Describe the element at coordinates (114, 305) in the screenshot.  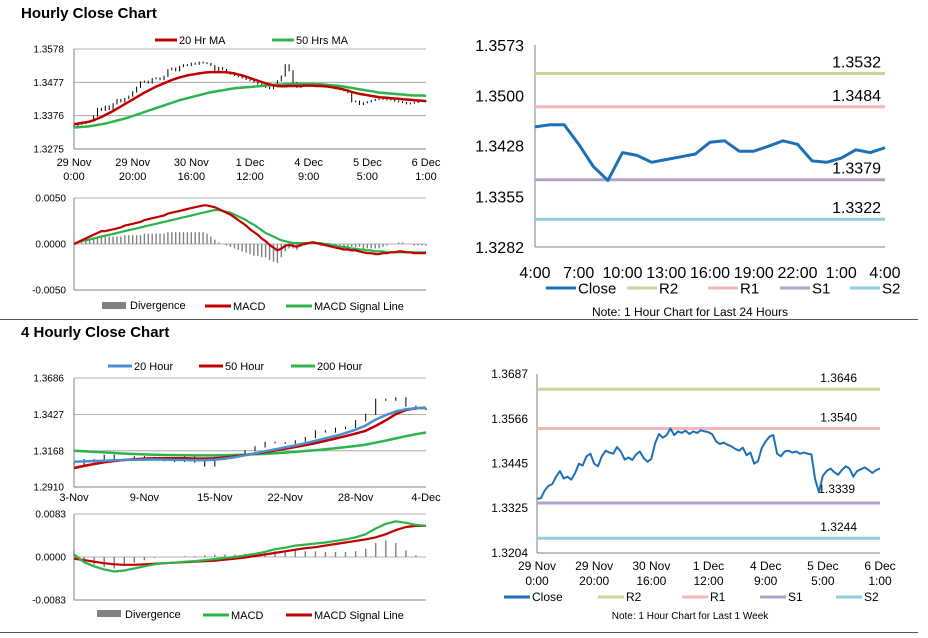
I see `hourly-legend-divergence-swatch` at that location.